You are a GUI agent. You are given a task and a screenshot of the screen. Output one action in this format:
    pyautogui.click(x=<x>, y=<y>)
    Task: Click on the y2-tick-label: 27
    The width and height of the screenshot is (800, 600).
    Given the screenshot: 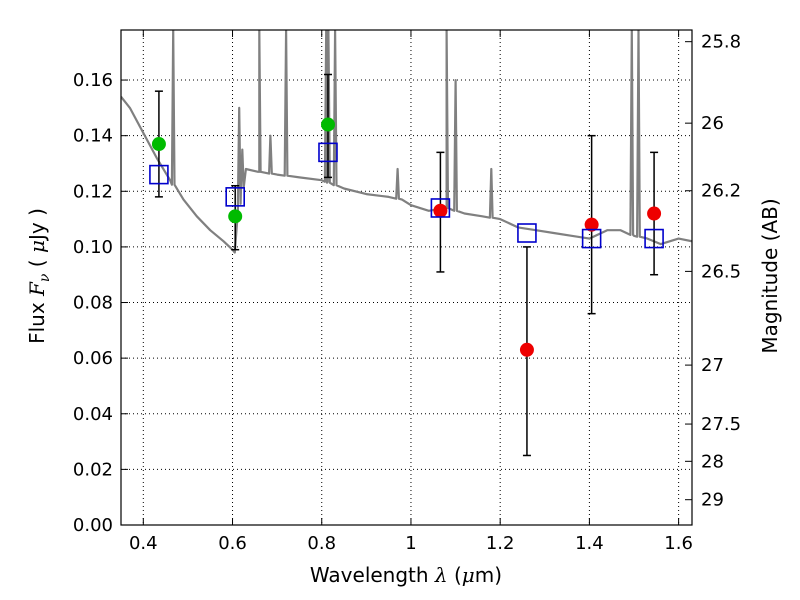 What is the action you would take?
    pyautogui.click(x=712, y=365)
    